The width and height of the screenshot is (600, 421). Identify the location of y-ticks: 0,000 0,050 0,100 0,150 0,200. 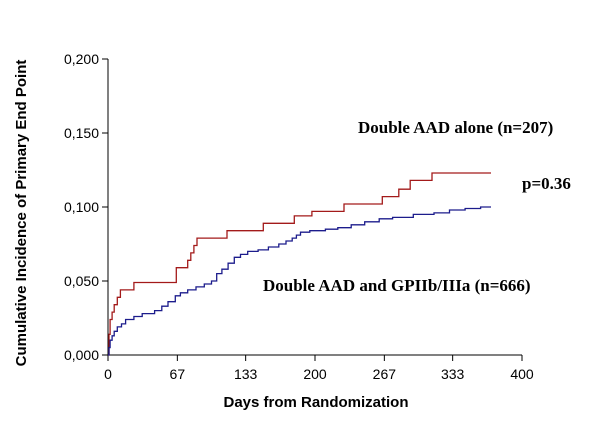
(86, 207).